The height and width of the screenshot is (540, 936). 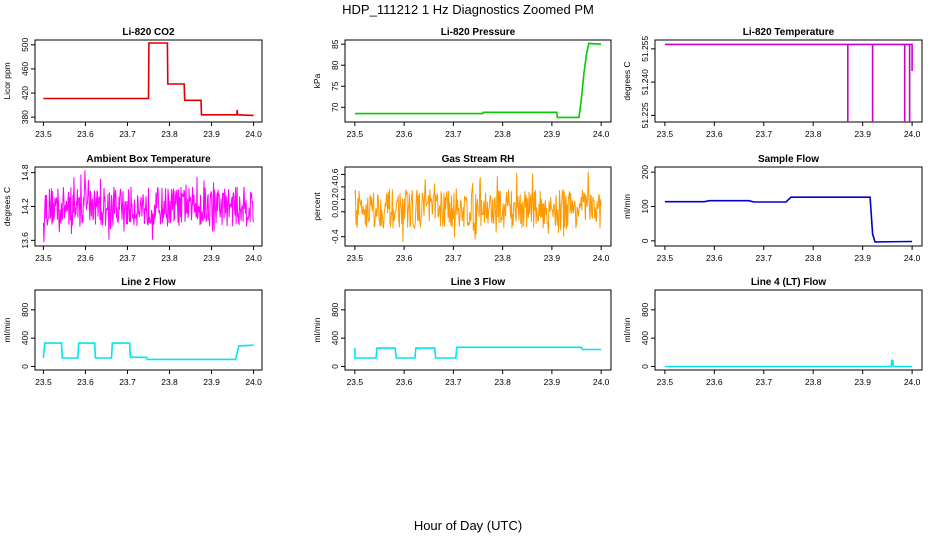 What do you see at coordinates (148, 282) in the screenshot?
I see `panel-title: Line 2 Flow` at bounding box center [148, 282].